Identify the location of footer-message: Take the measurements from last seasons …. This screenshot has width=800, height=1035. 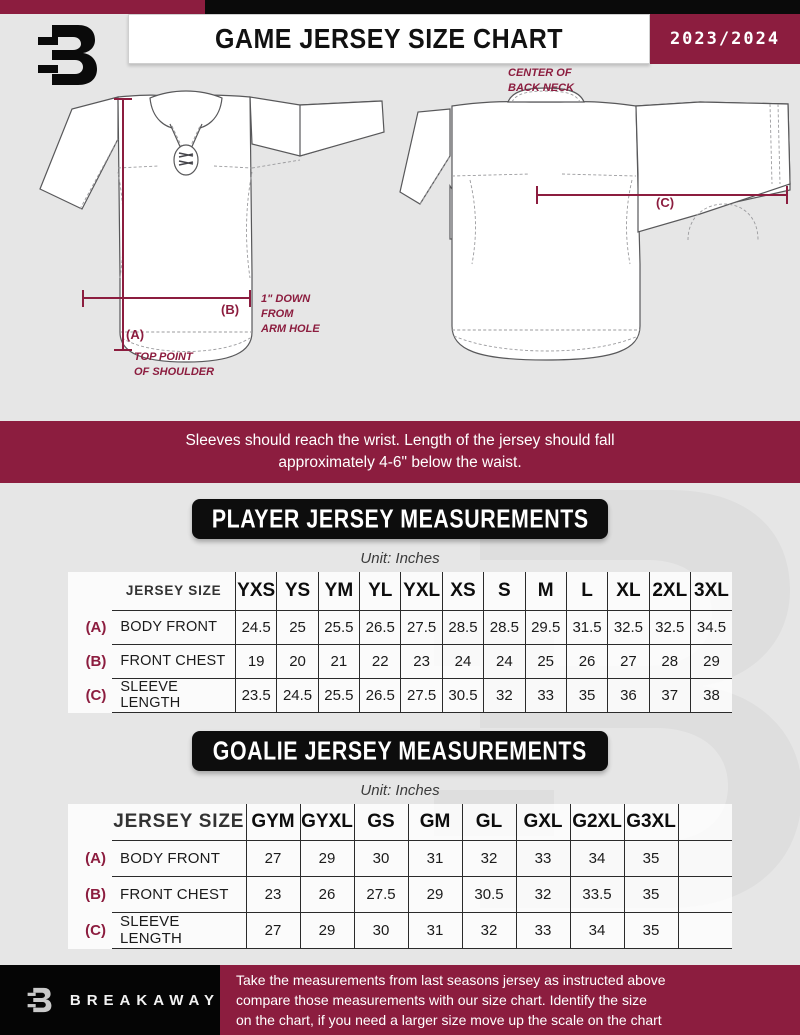
(510, 1000).